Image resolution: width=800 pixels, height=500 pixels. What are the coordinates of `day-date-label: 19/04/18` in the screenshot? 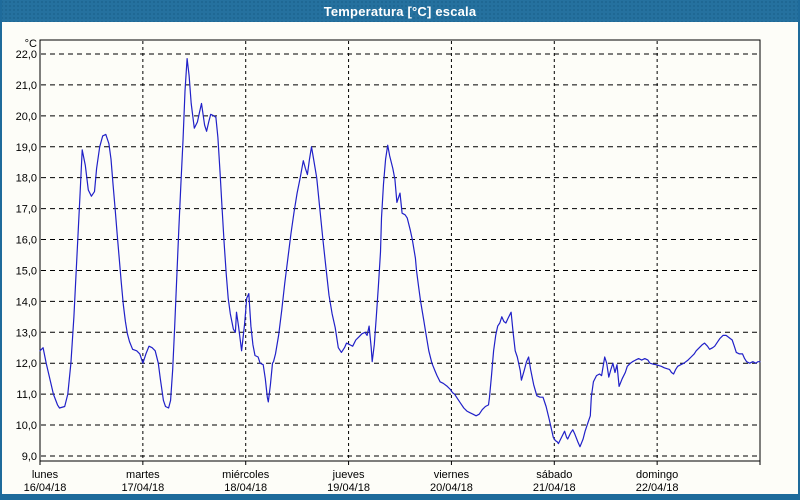 It's located at (348, 488).